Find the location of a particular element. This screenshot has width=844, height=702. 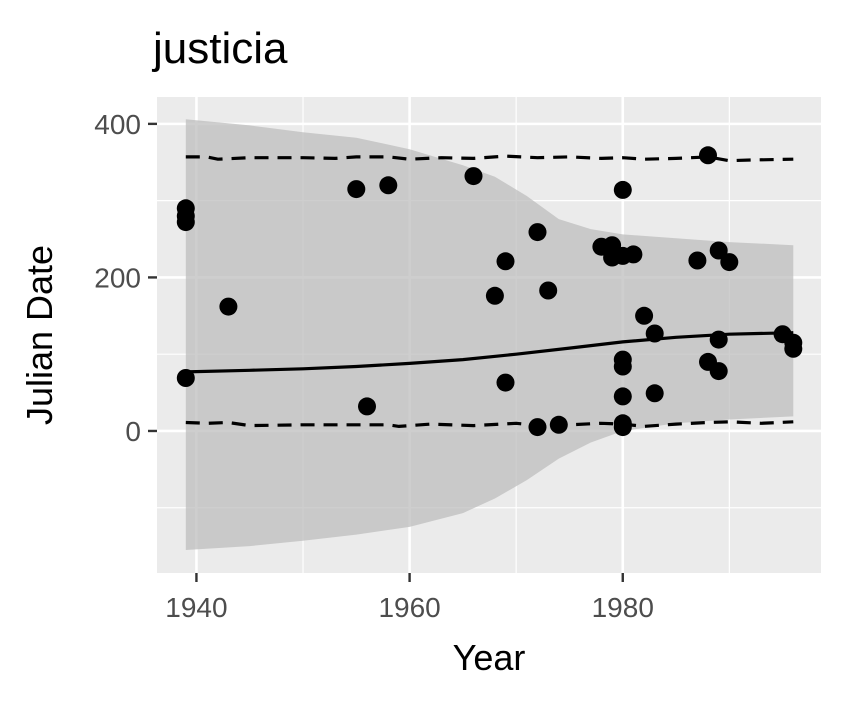

x-tick-label: 1980 is located at coordinates (623, 607).